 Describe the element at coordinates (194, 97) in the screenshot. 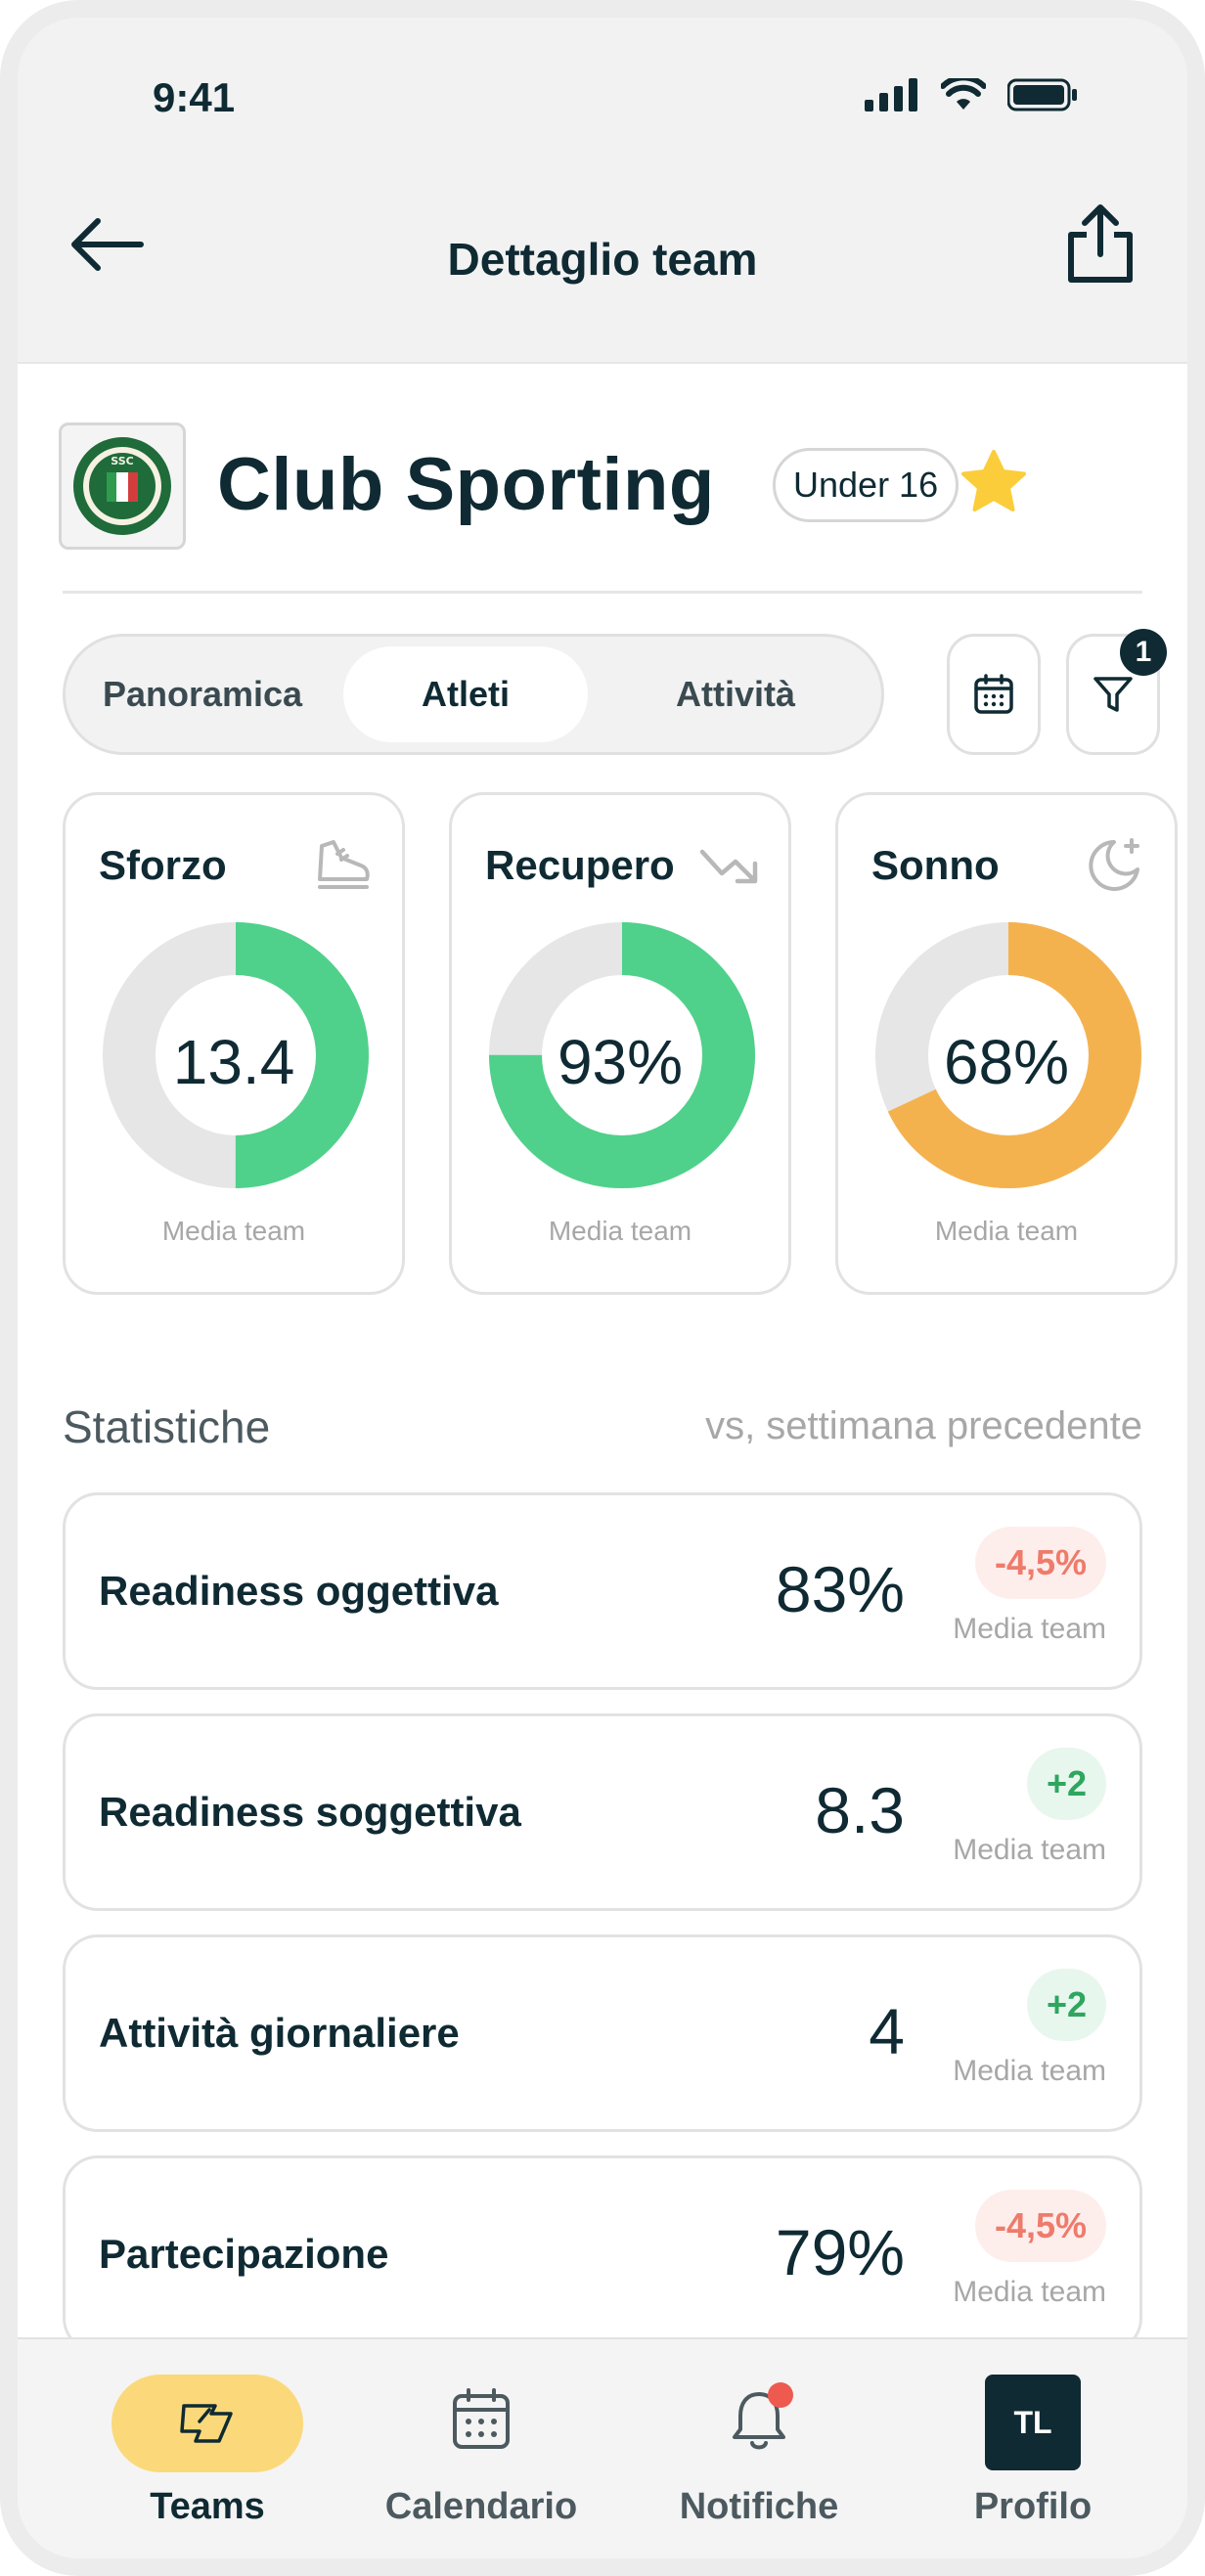

I see `status-time: 9:41` at that location.